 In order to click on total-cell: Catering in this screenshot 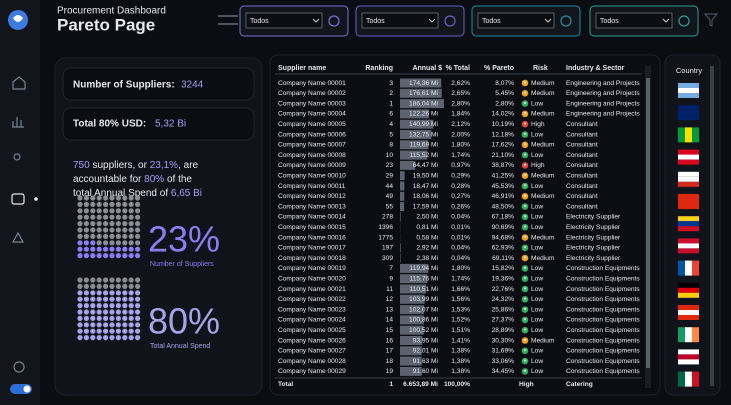, I will do `click(579, 384)`.